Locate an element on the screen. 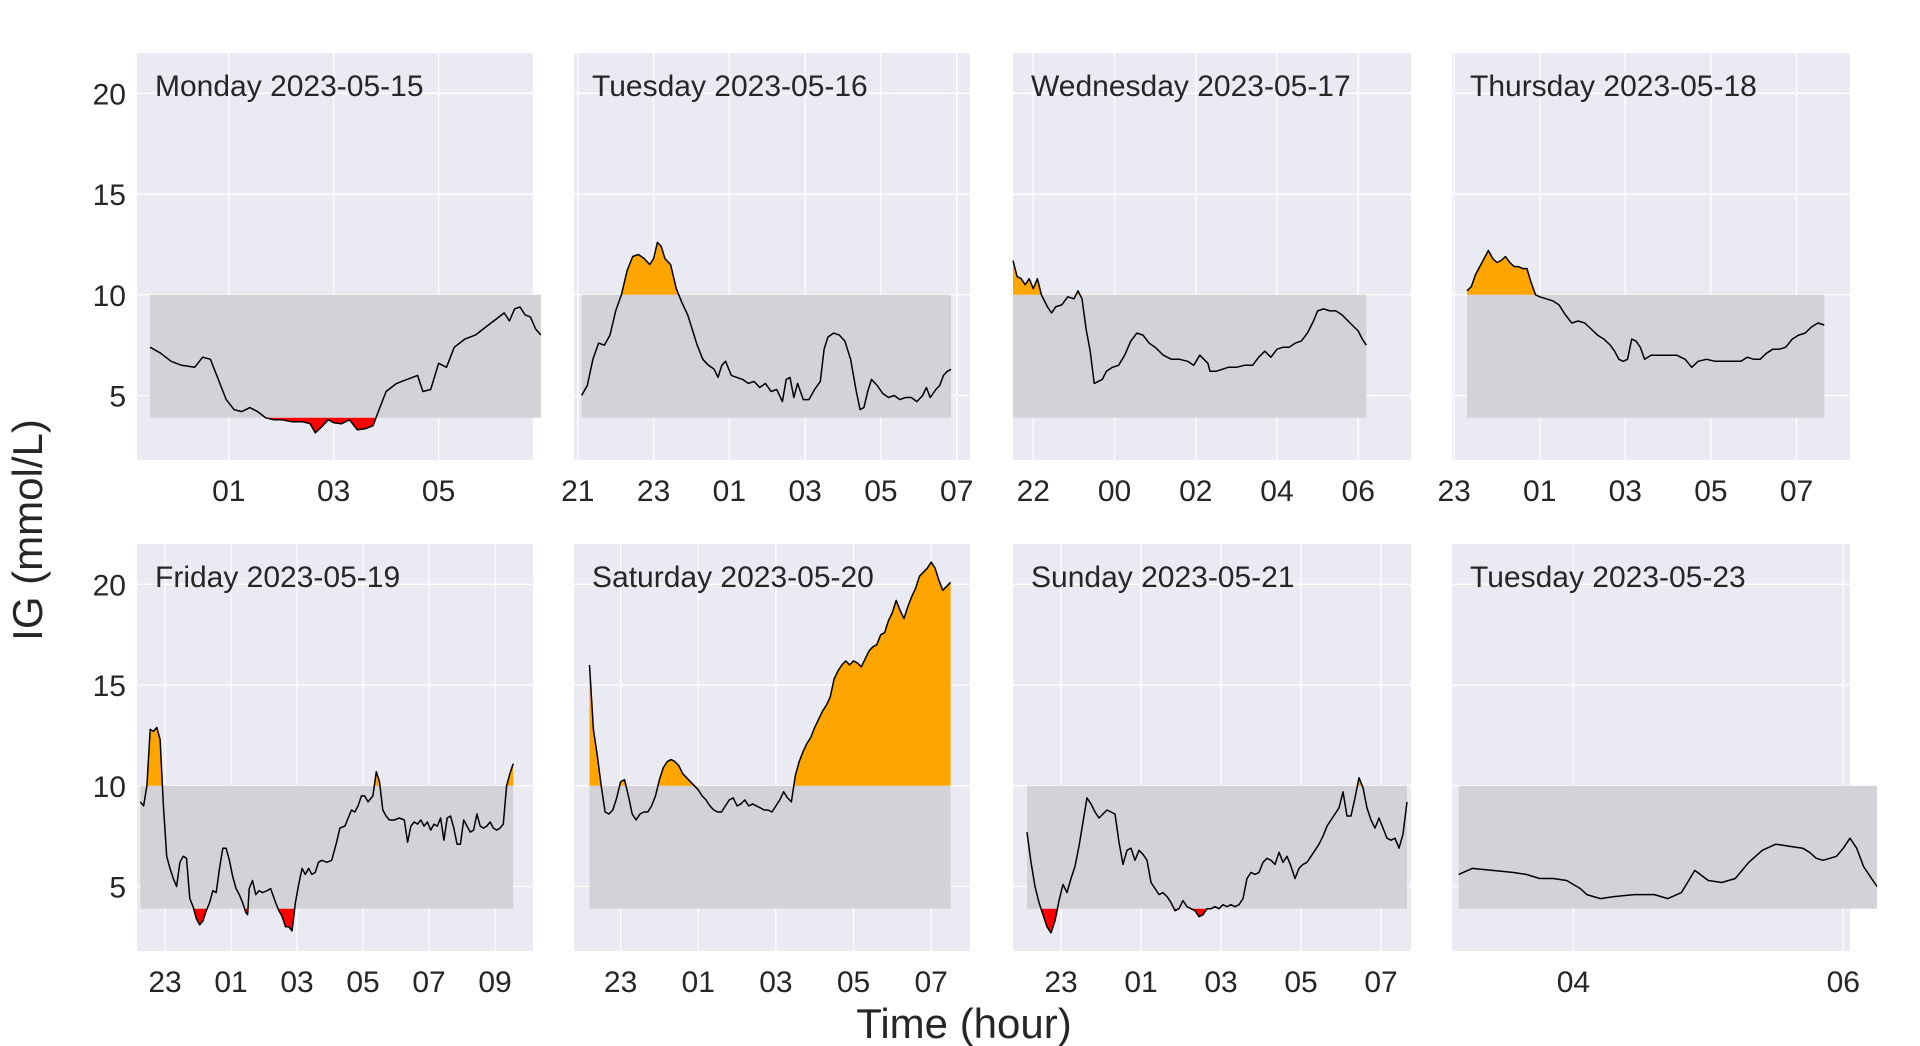 The image size is (1920, 1046). panel-title: Saturday 2023-05-20 is located at coordinates (733, 577).